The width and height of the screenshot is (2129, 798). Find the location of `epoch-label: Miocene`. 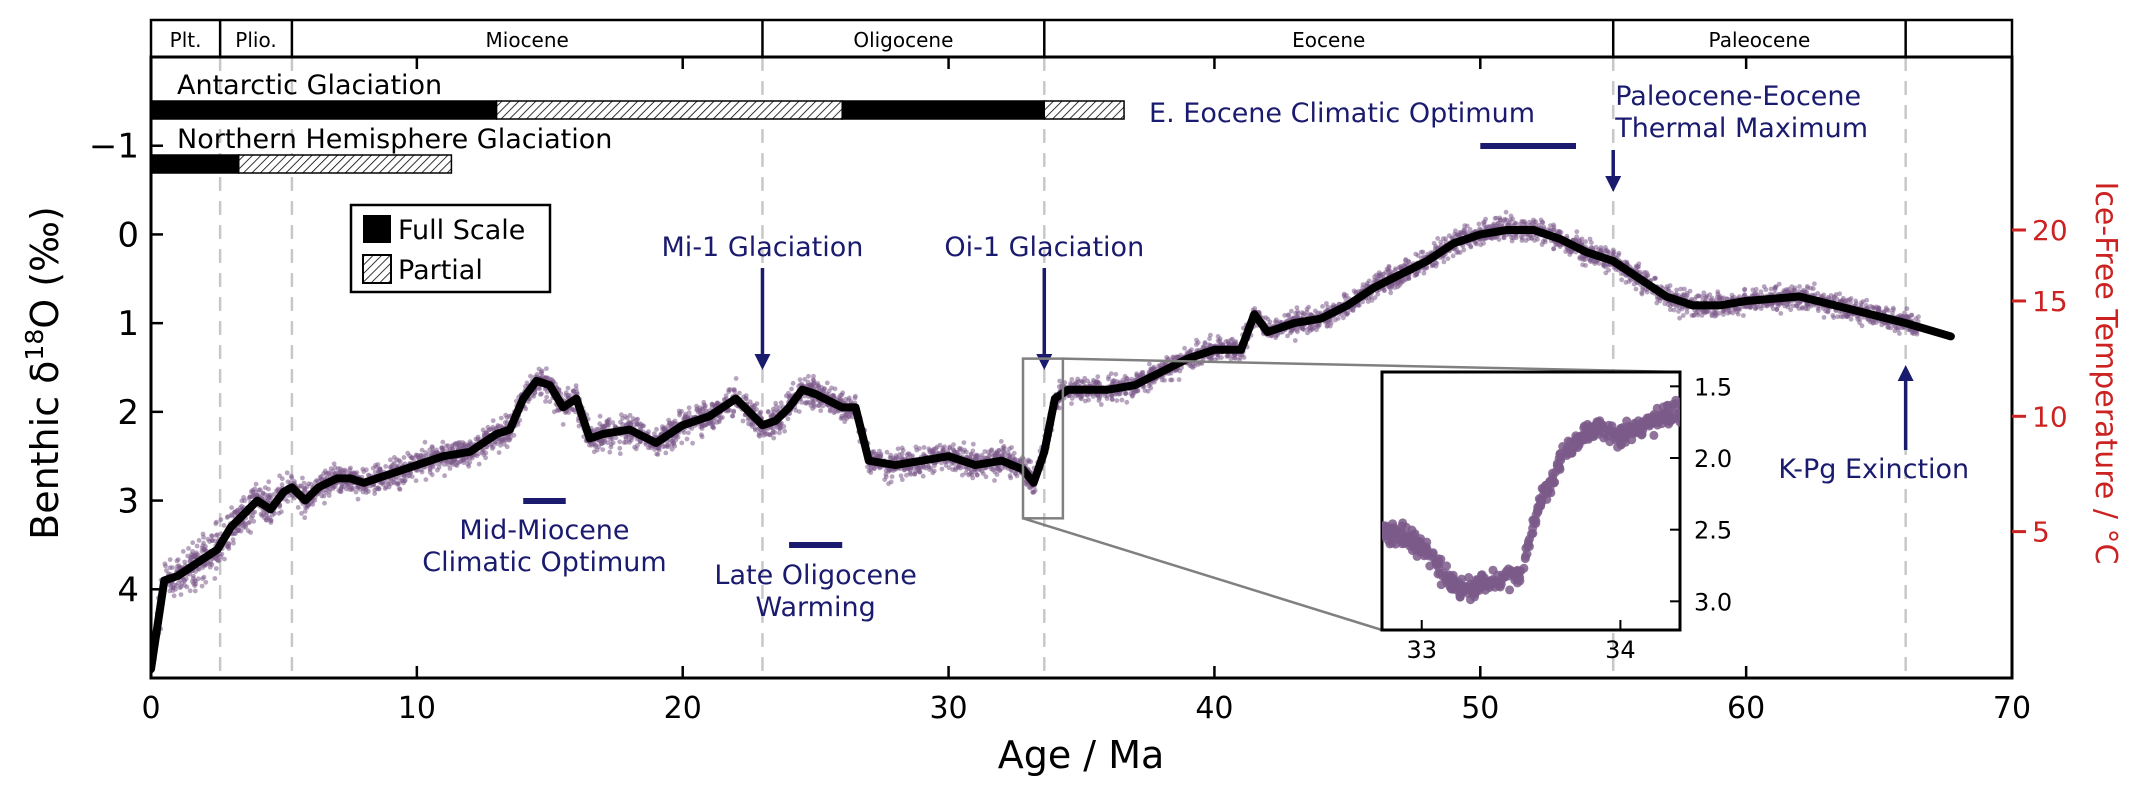

epoch-label: Miocene is located at coordinates (527, 40).